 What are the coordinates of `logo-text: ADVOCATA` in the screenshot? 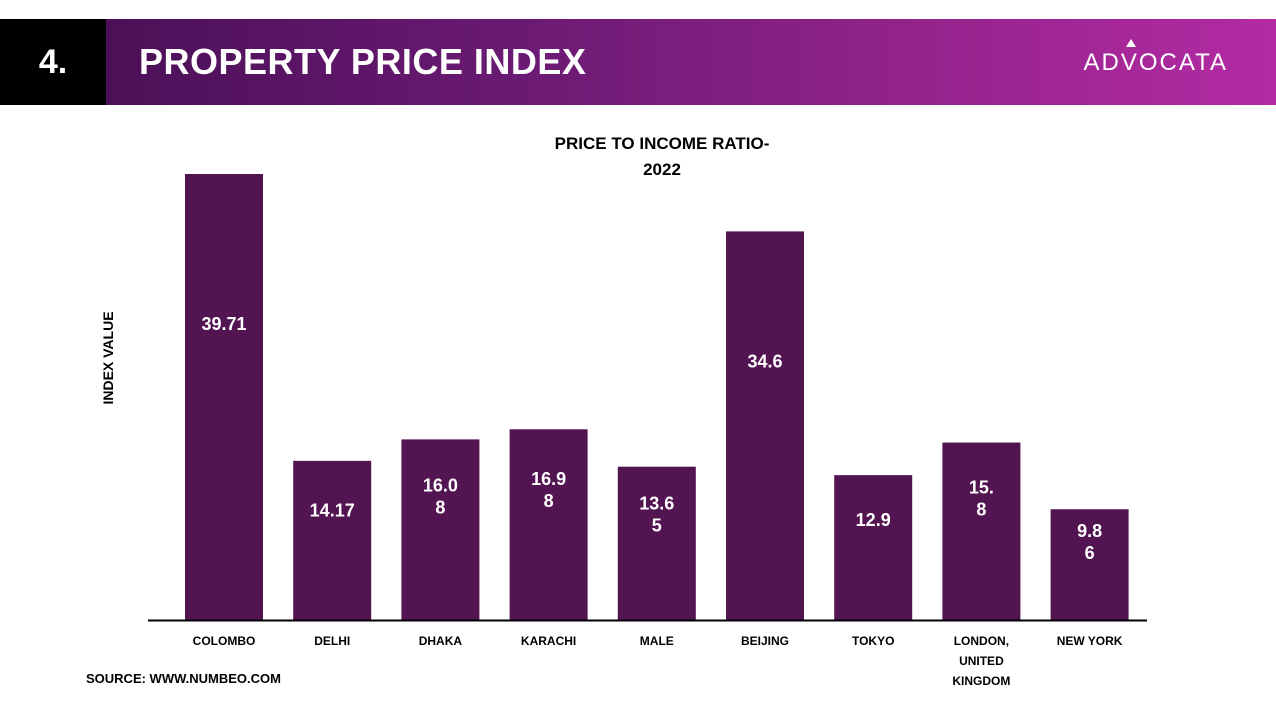 It's located at (1155, 62).